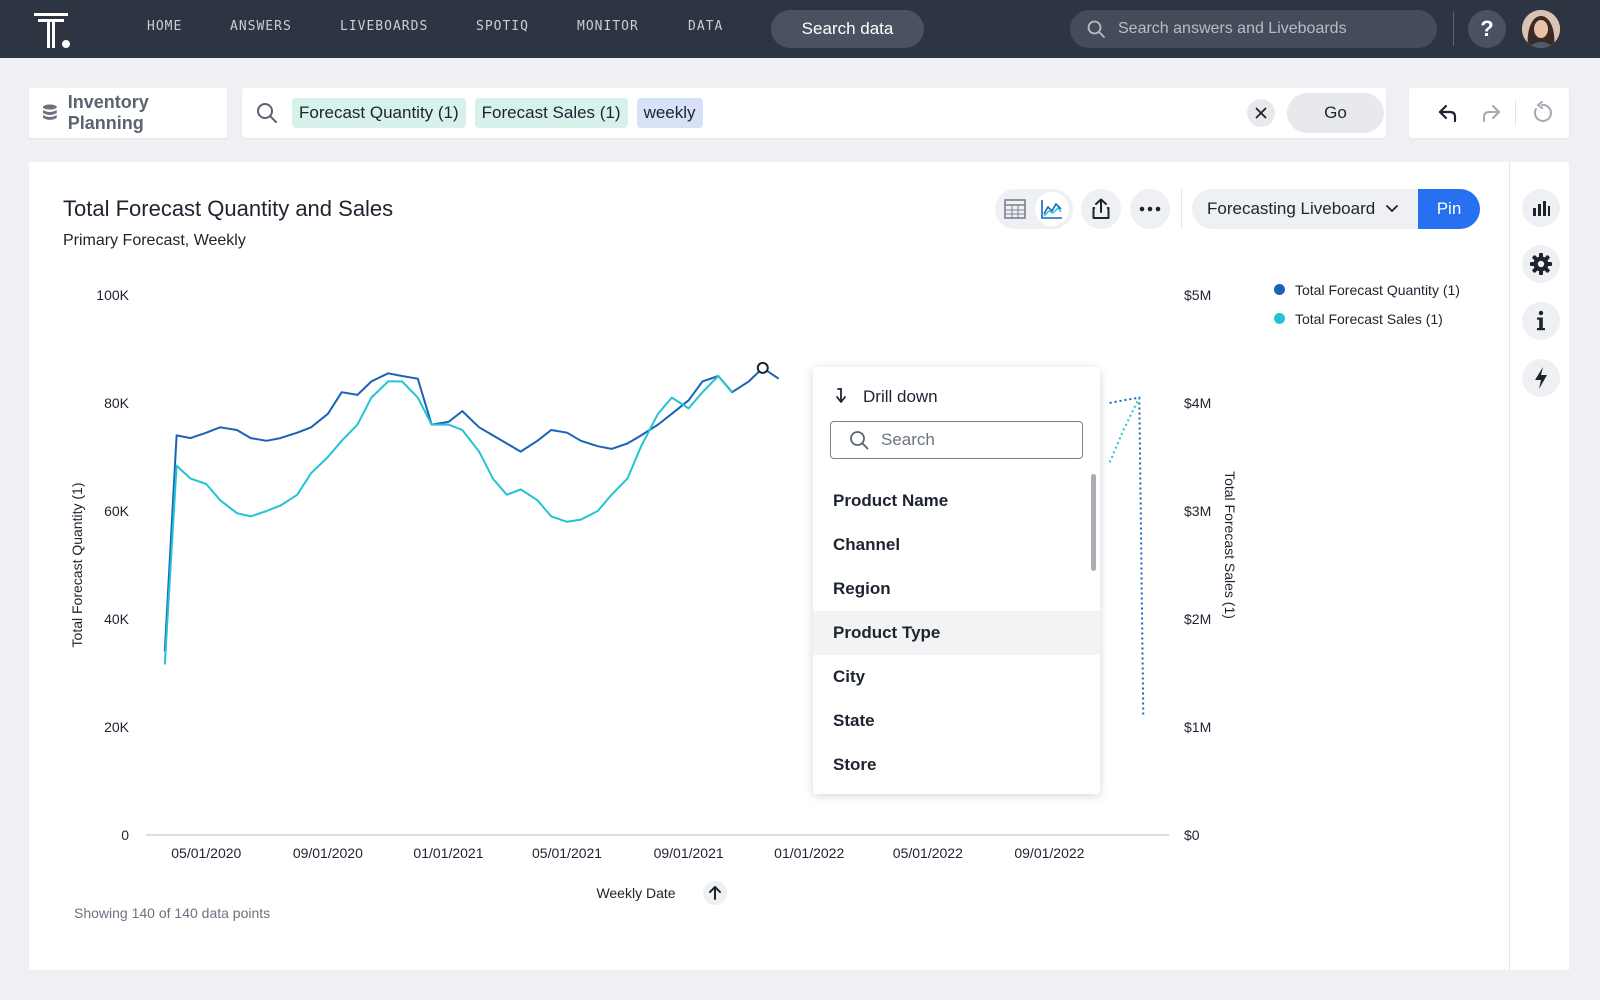 This screenshot has width=1600, height=1000. Describe the element at coordinates (891, 500) in the screenshot. I see `drill-item-product-name: Product Name` at that location.